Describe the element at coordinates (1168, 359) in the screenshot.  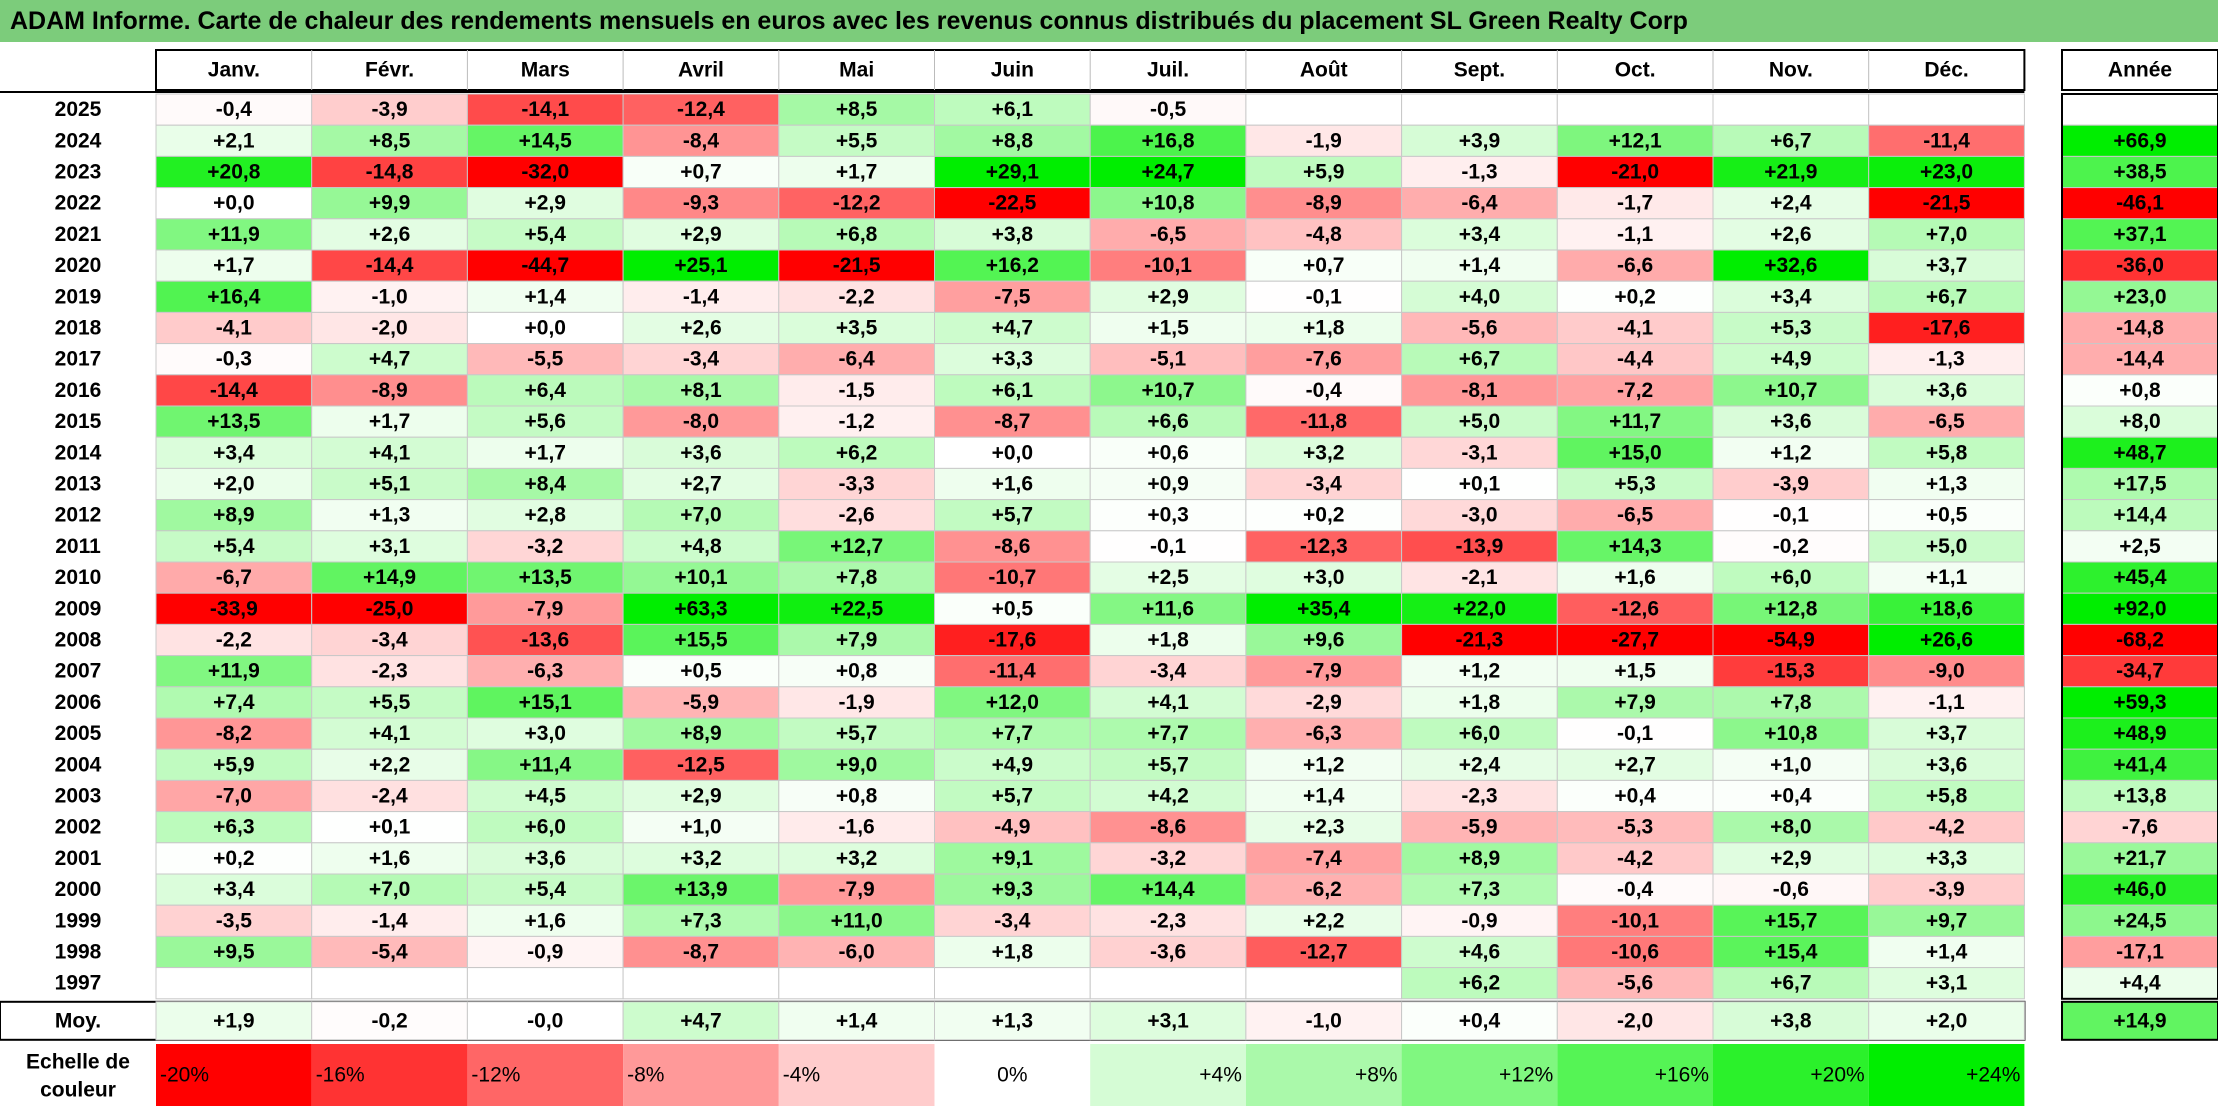
I see `cell-value: -5,1` at that location.